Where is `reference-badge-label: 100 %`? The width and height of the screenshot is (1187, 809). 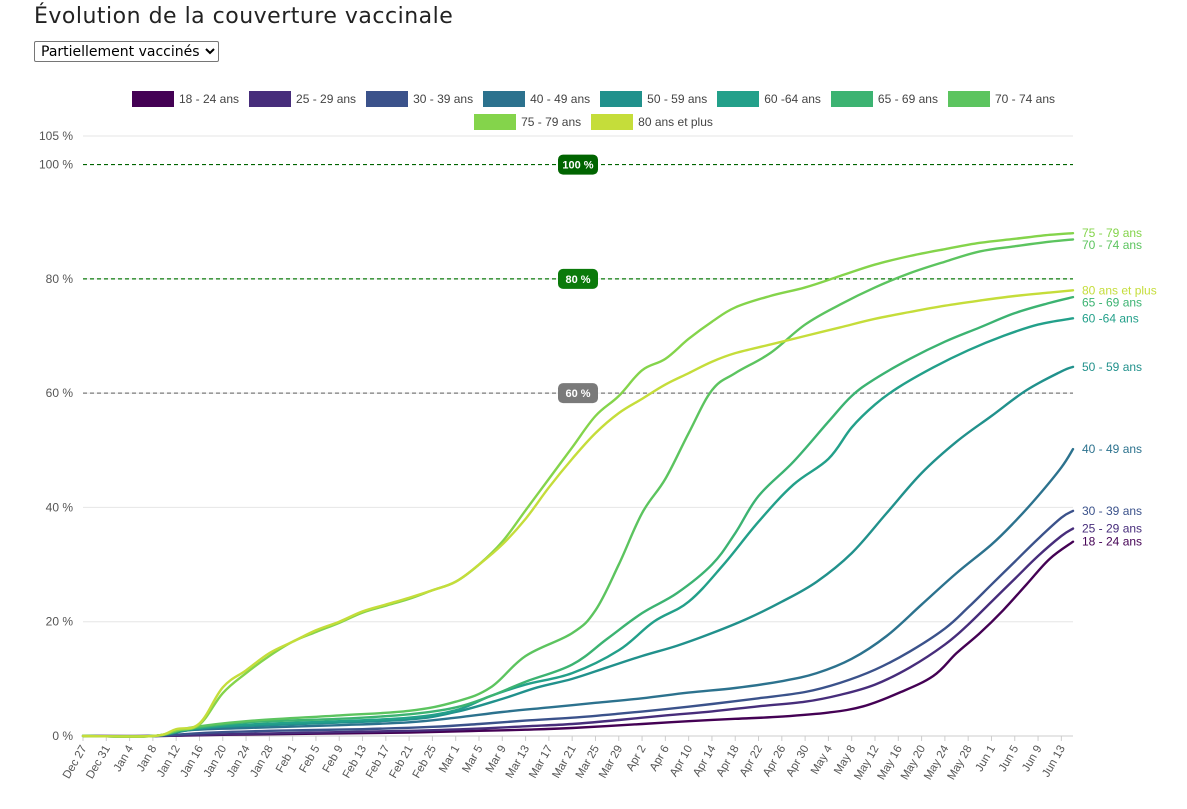
reference-badge-label: 100 % is located at coordinates (577, 166).